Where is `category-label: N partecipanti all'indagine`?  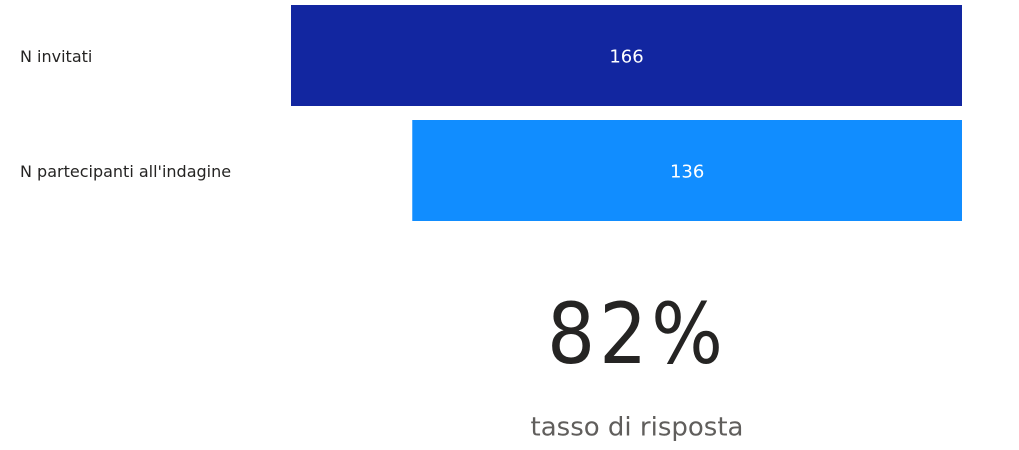
category-label: N partecipanti all'indagine is located at coordinates (125, 171).